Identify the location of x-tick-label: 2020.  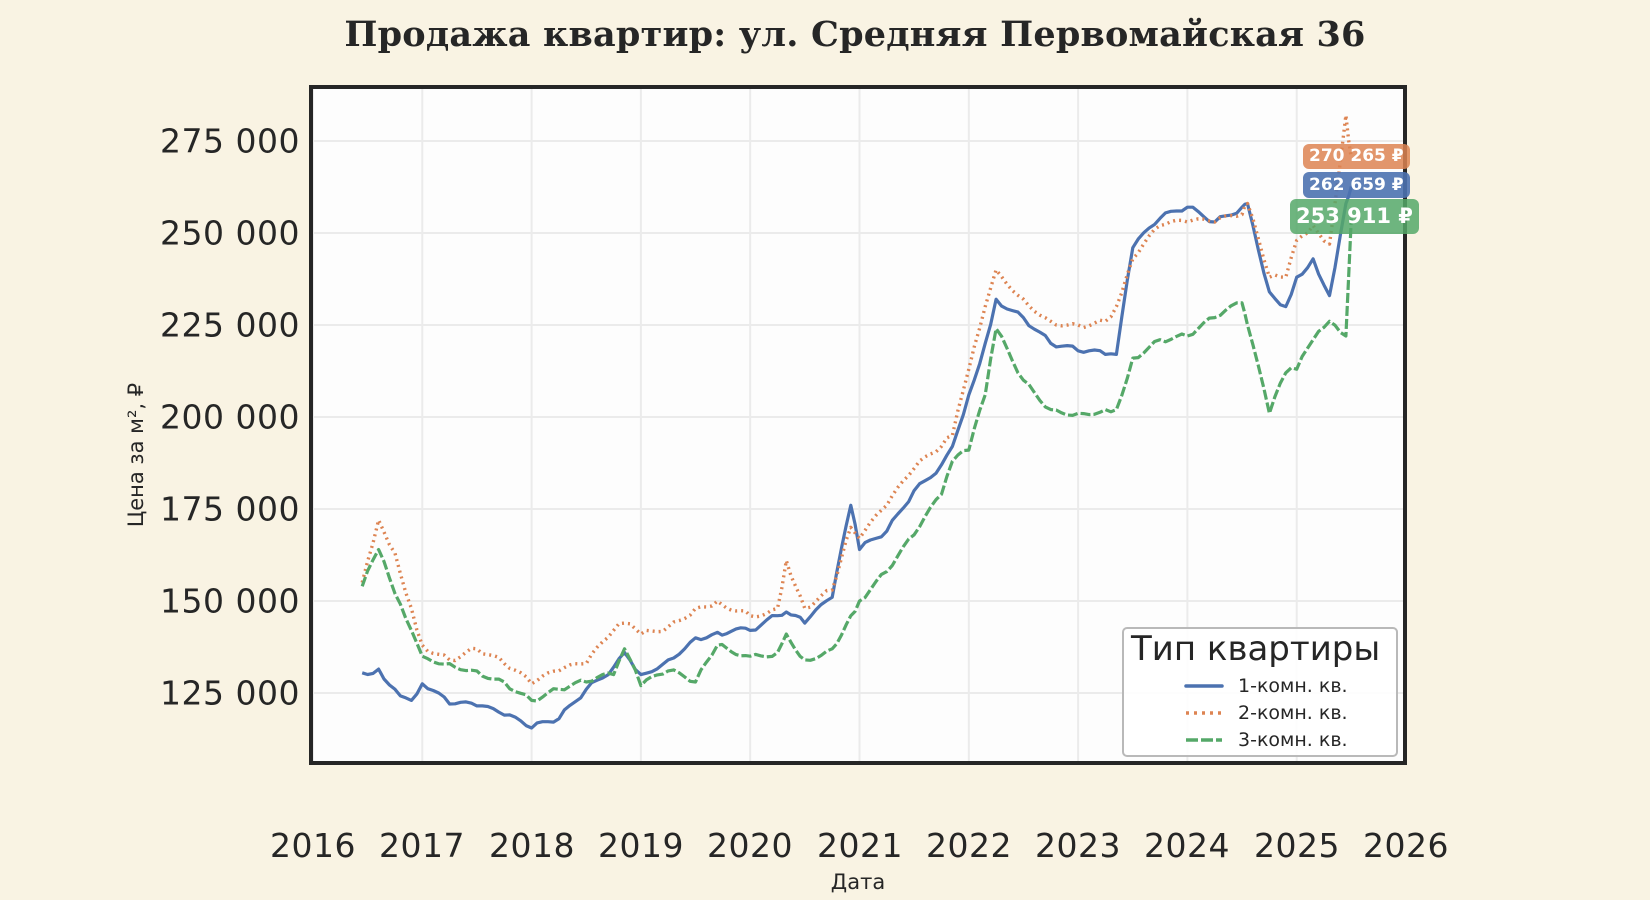
(750, 845).